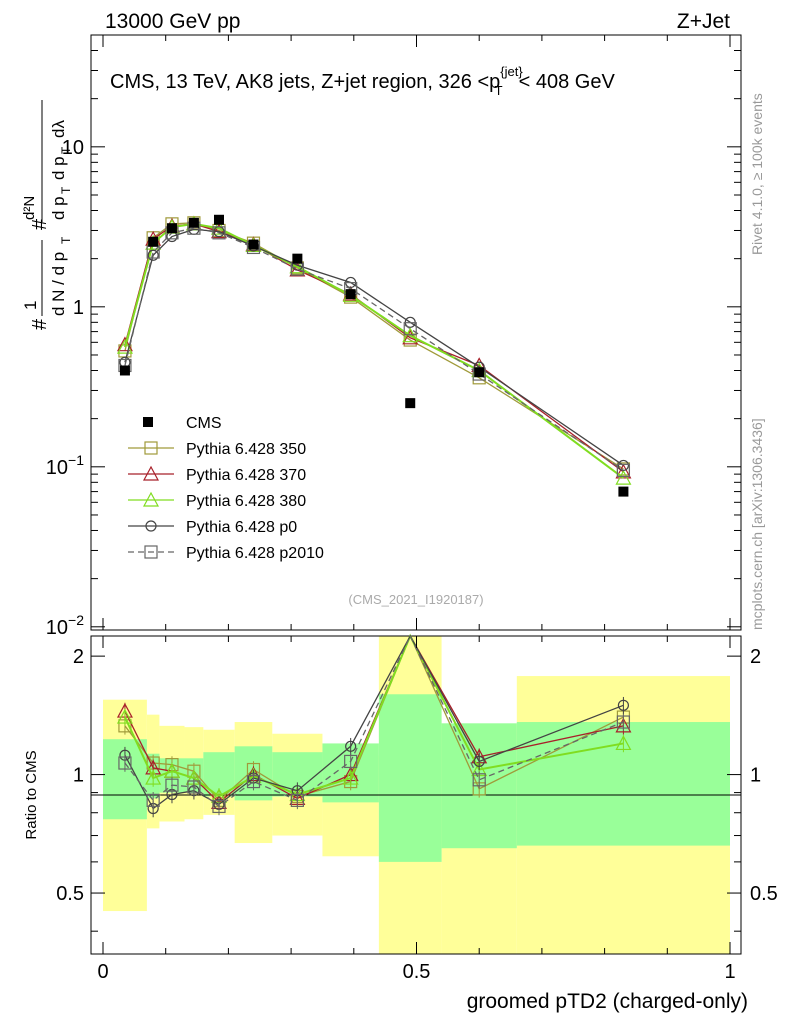 This screenshot has width=786, height=1024. I want to click on y-tick-label: 1, so click(78, 308).